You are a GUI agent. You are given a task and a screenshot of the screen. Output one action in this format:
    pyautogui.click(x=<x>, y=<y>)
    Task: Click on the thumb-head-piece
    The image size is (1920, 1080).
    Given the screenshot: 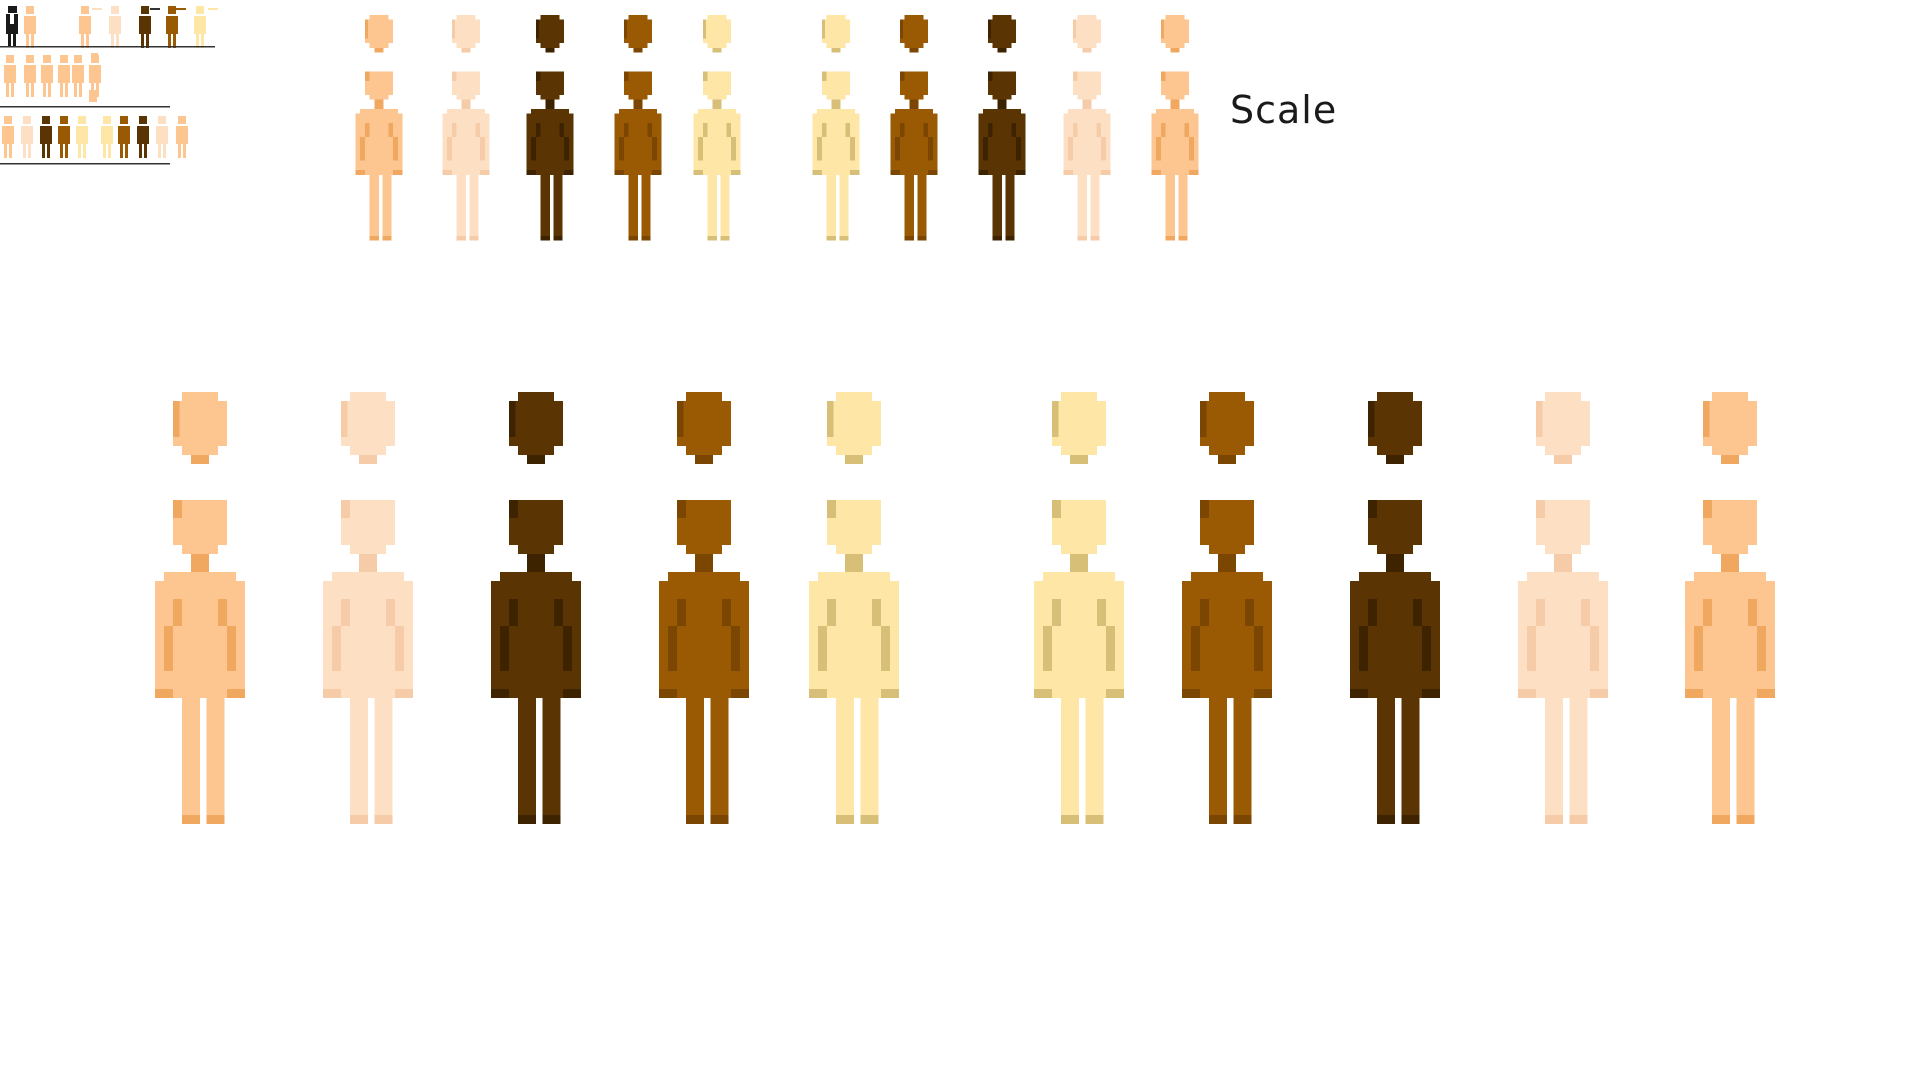 What is the action you would take?
    pyautogui.click(x=94, y=56)
    